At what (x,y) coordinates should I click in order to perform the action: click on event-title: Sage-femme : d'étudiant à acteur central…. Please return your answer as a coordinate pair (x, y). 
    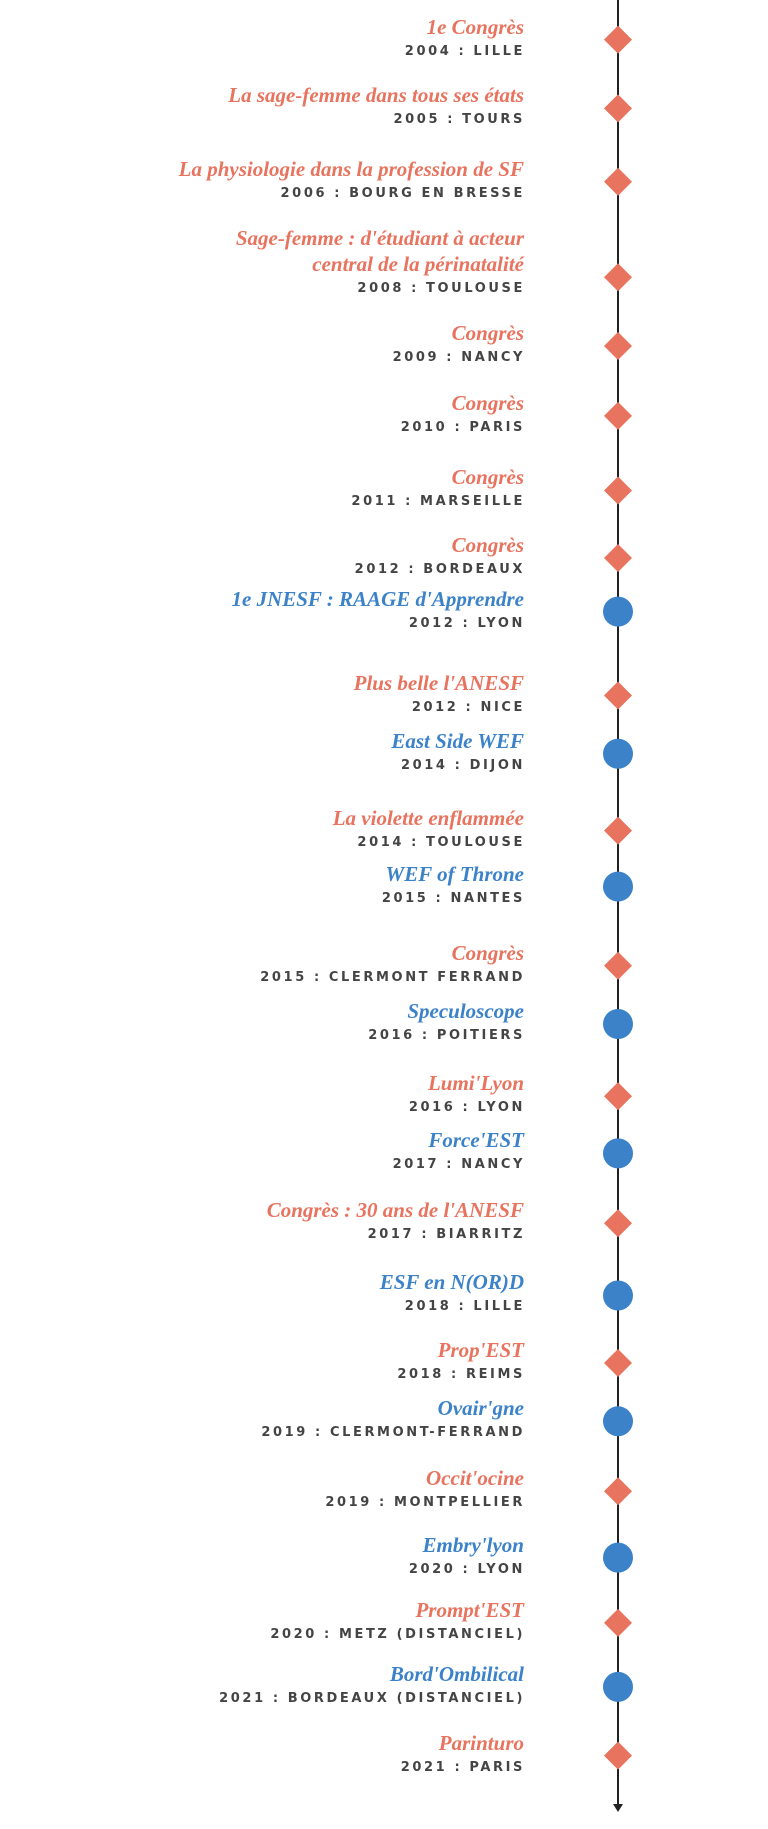
    Looking at the image, I should click on (379, 251).